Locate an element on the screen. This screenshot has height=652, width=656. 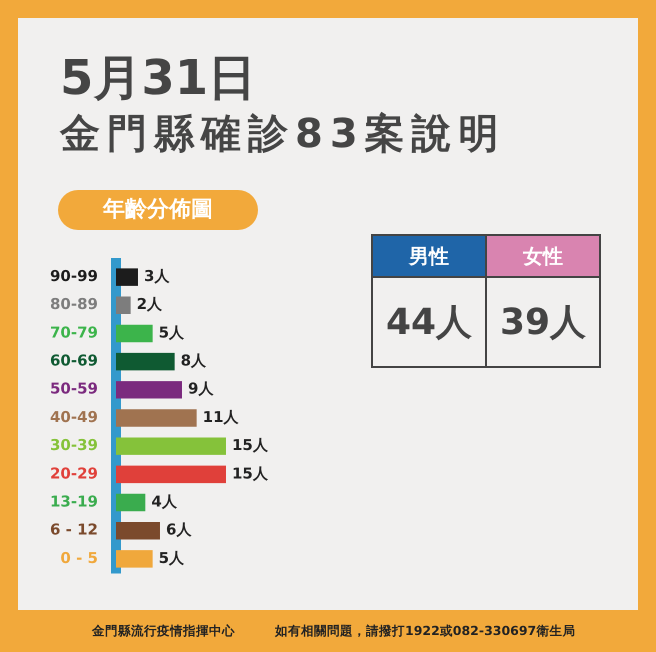
y-tick-label: 20-29 is located at coordinates (74, 473).